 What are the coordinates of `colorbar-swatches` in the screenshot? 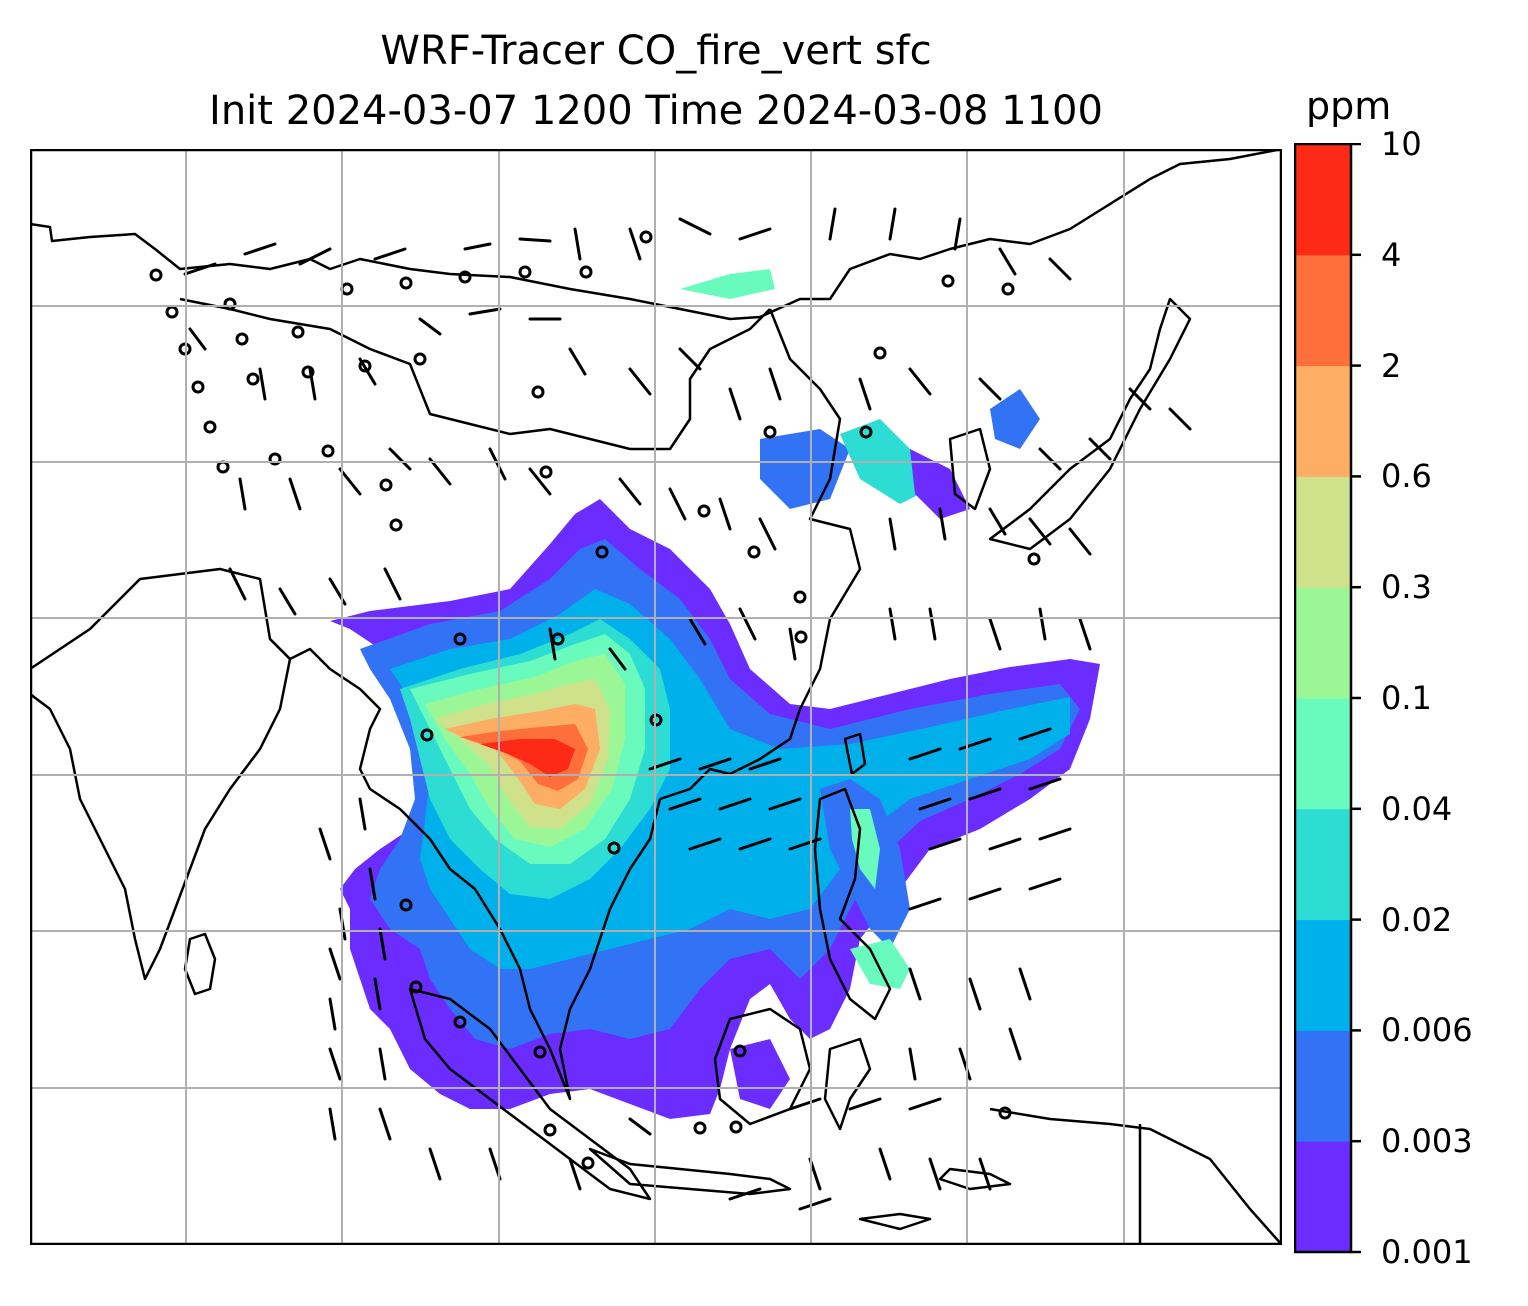 It's located at (1323, 698).